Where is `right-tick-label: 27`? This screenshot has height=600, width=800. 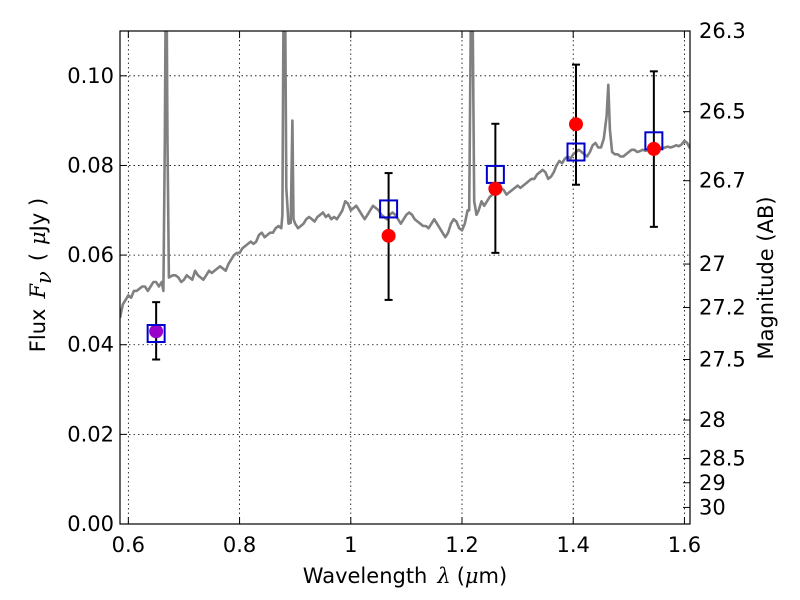 right-tick-label: 27 is located at coordinates (712, 264).